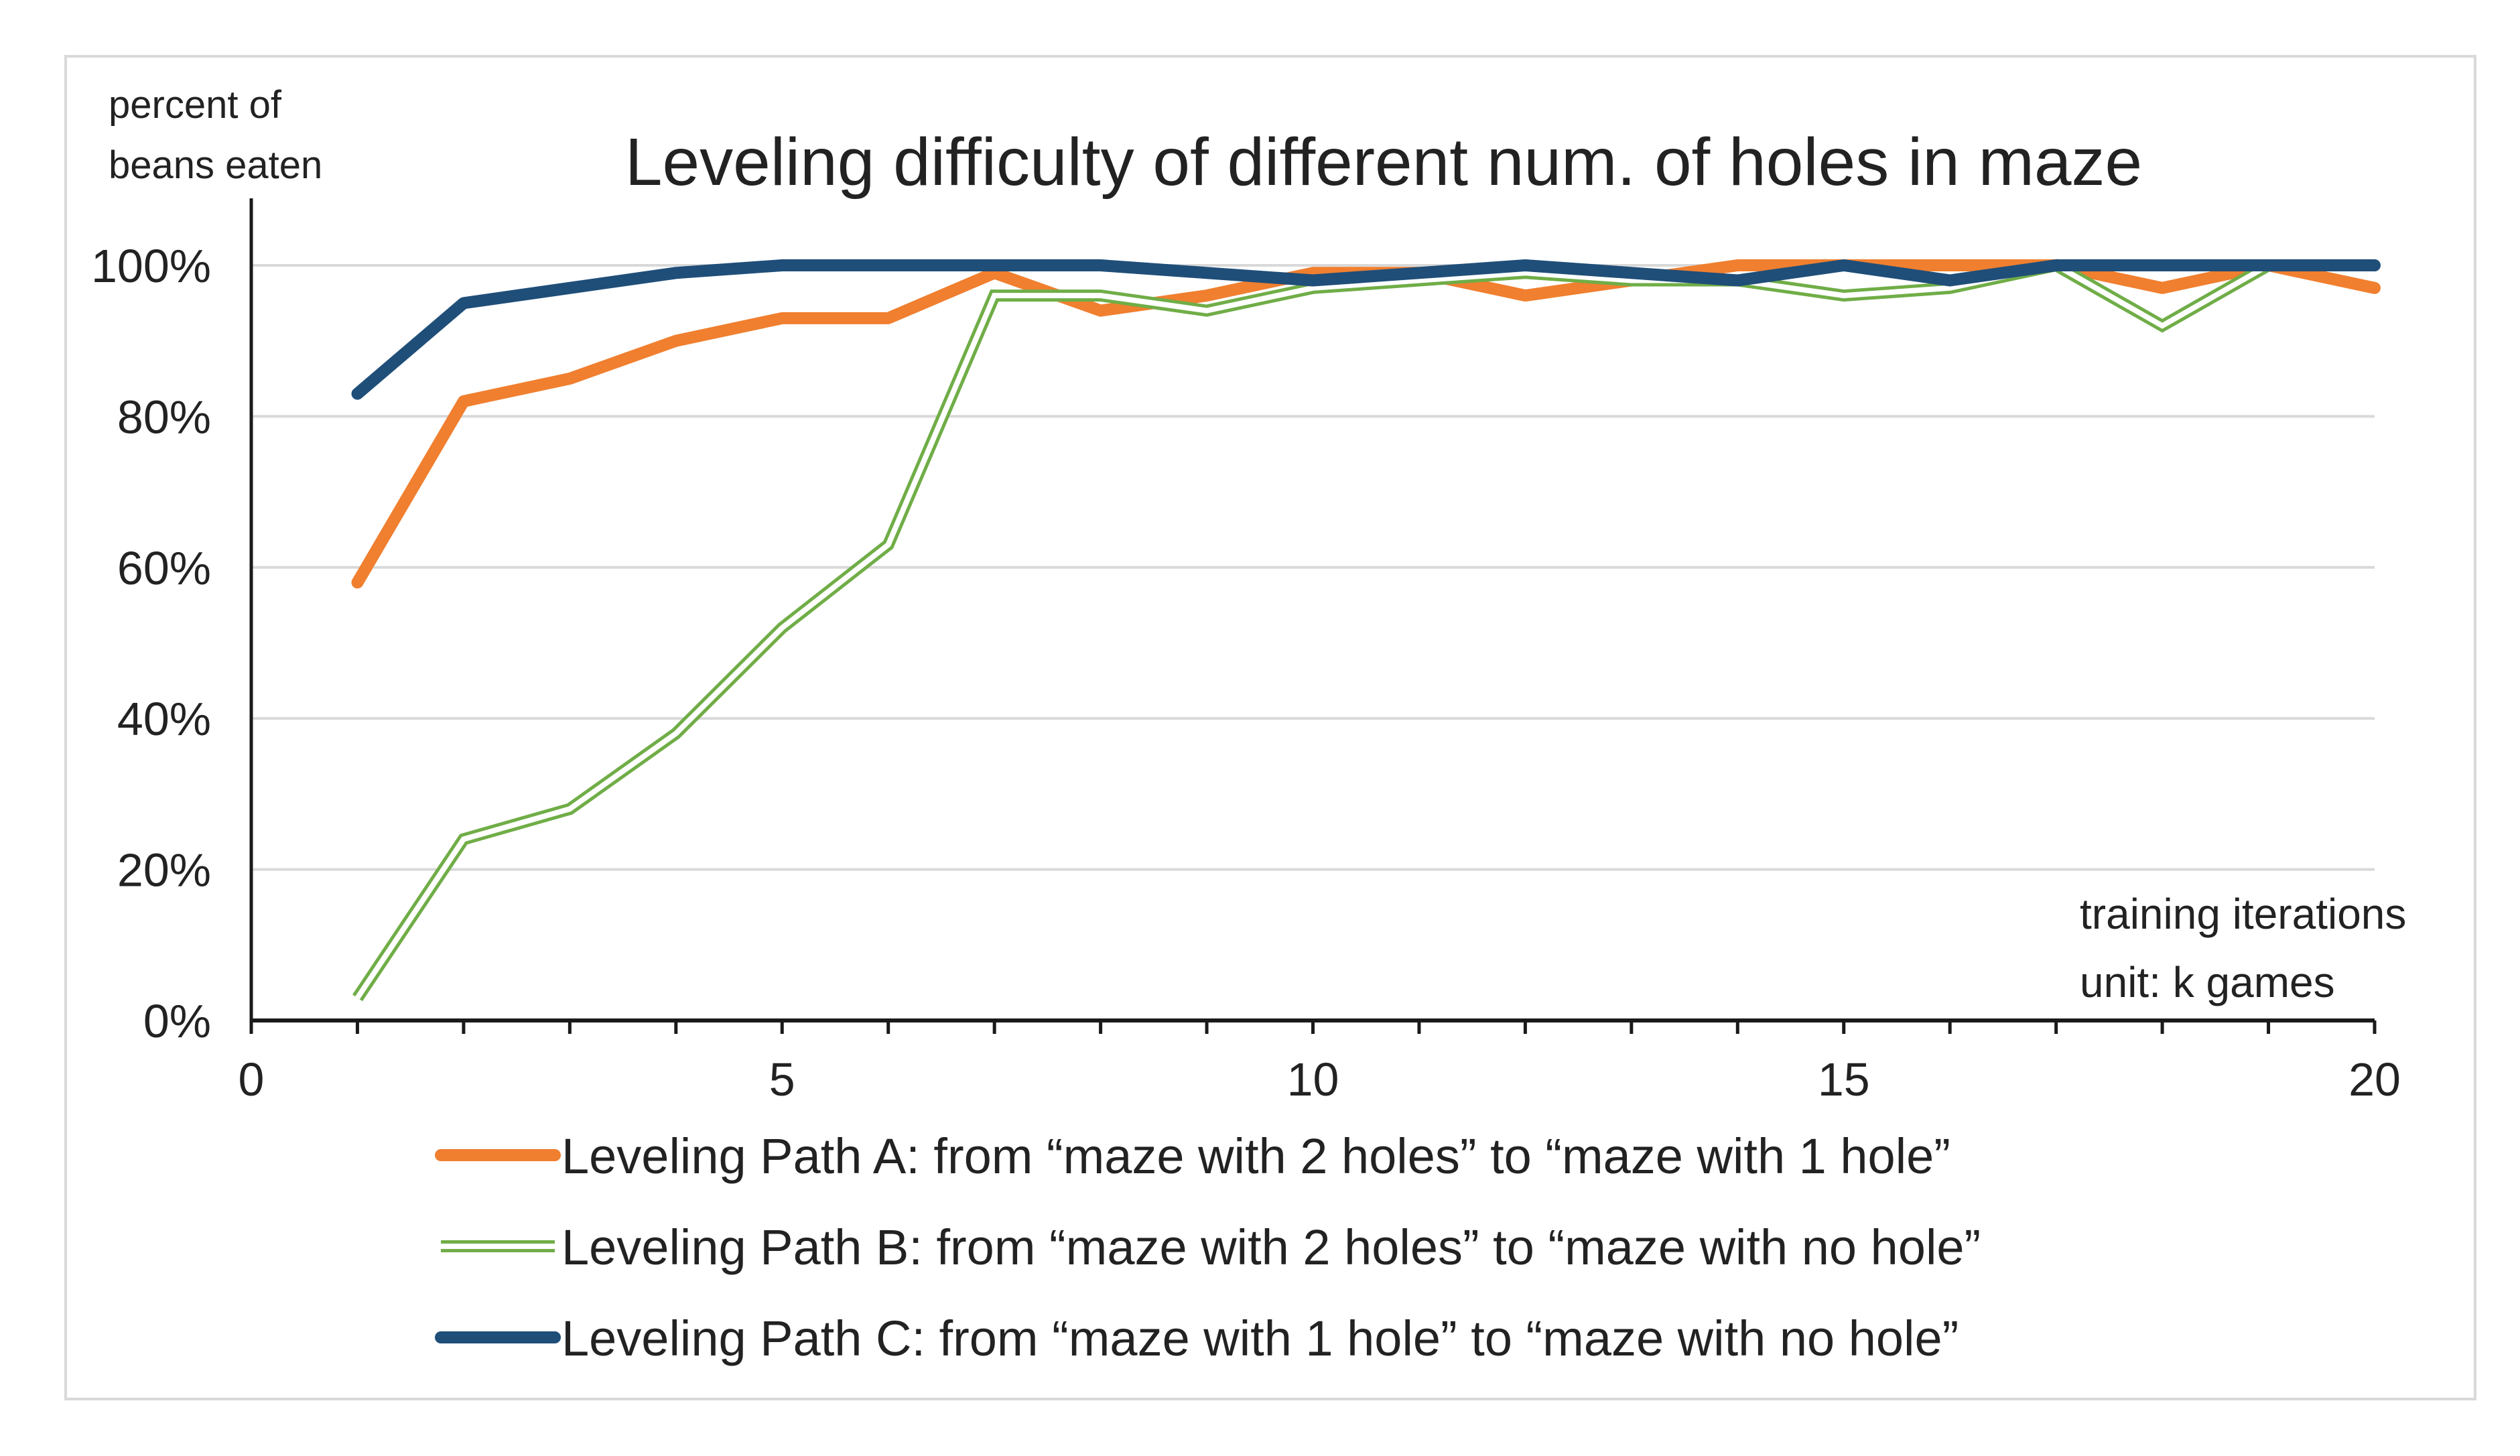 The height and width of the screenshot is (1456, 2520). I want to click on y-tick-label-20: 20%, so click(164, 870).